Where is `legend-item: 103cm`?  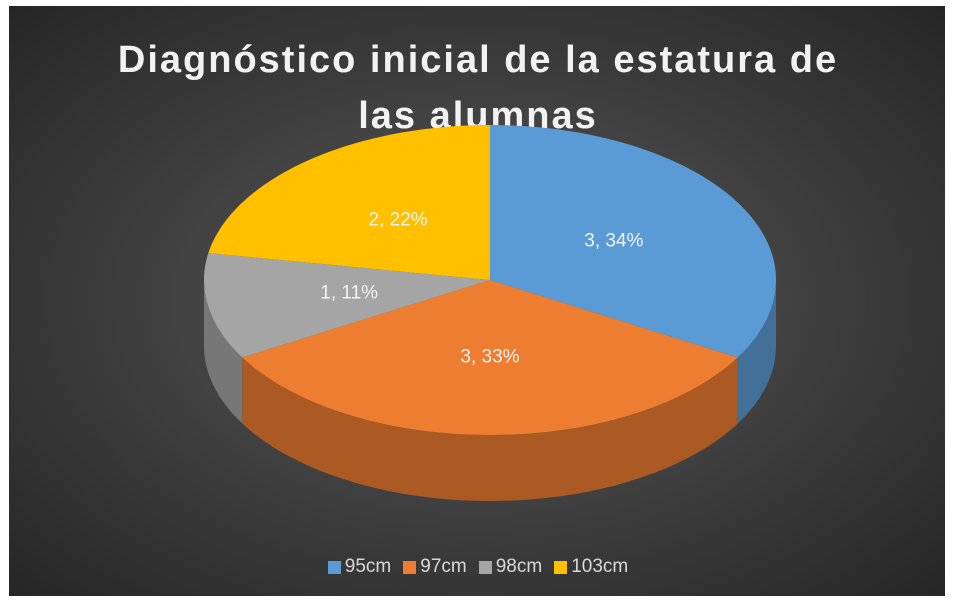 legend-item: 103cm is located at coordinates (591, 567).